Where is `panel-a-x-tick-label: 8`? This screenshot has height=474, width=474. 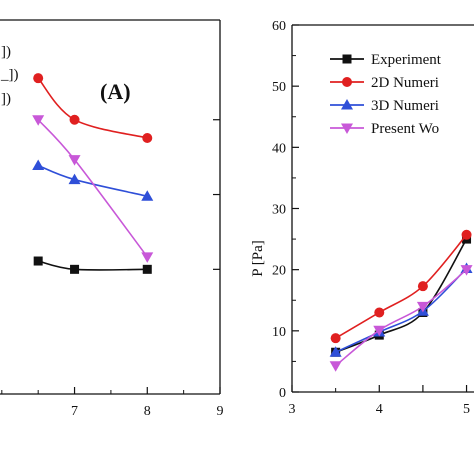
panel-a-x-tick-label: 8 is located at coordinates (147, 411).